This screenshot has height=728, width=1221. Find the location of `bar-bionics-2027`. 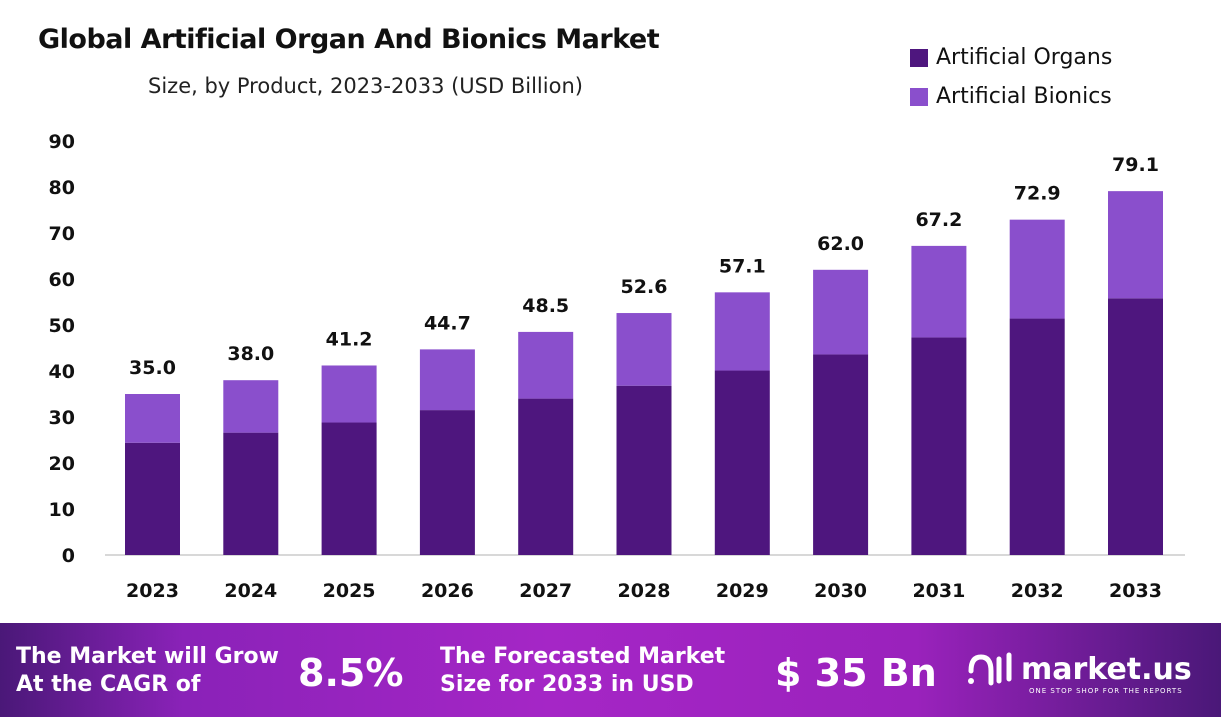

bar-bionics-2027 is located at coordinates (546, 365).